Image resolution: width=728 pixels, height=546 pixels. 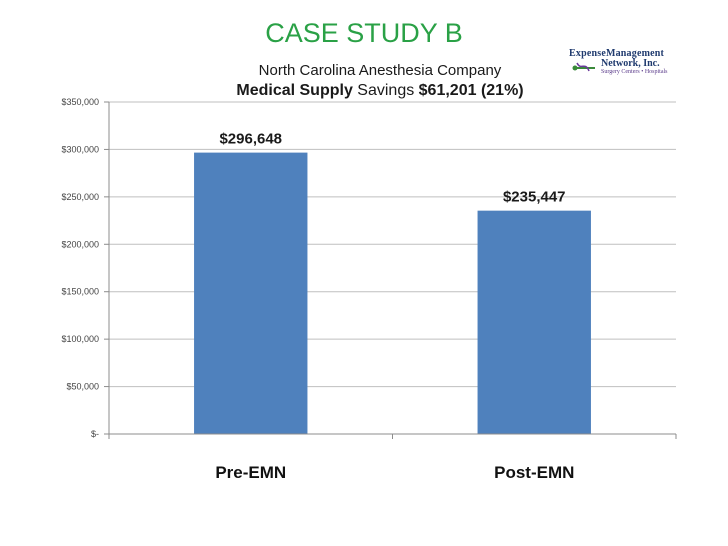 I want to click on x-axis-categories: Pre-EMN Post-EMN, so click(x=394, y=472).